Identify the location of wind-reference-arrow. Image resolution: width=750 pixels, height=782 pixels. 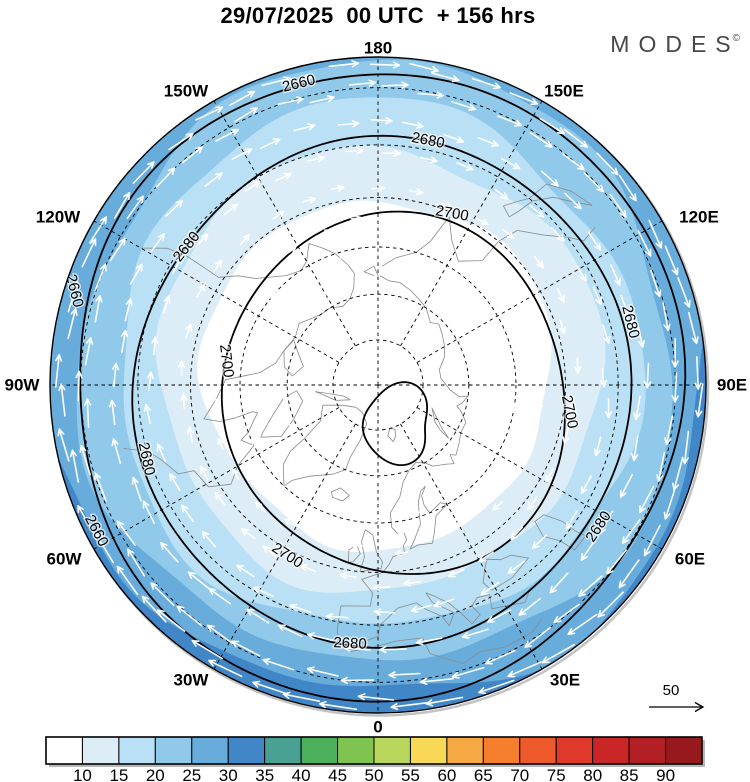
(677, 707).